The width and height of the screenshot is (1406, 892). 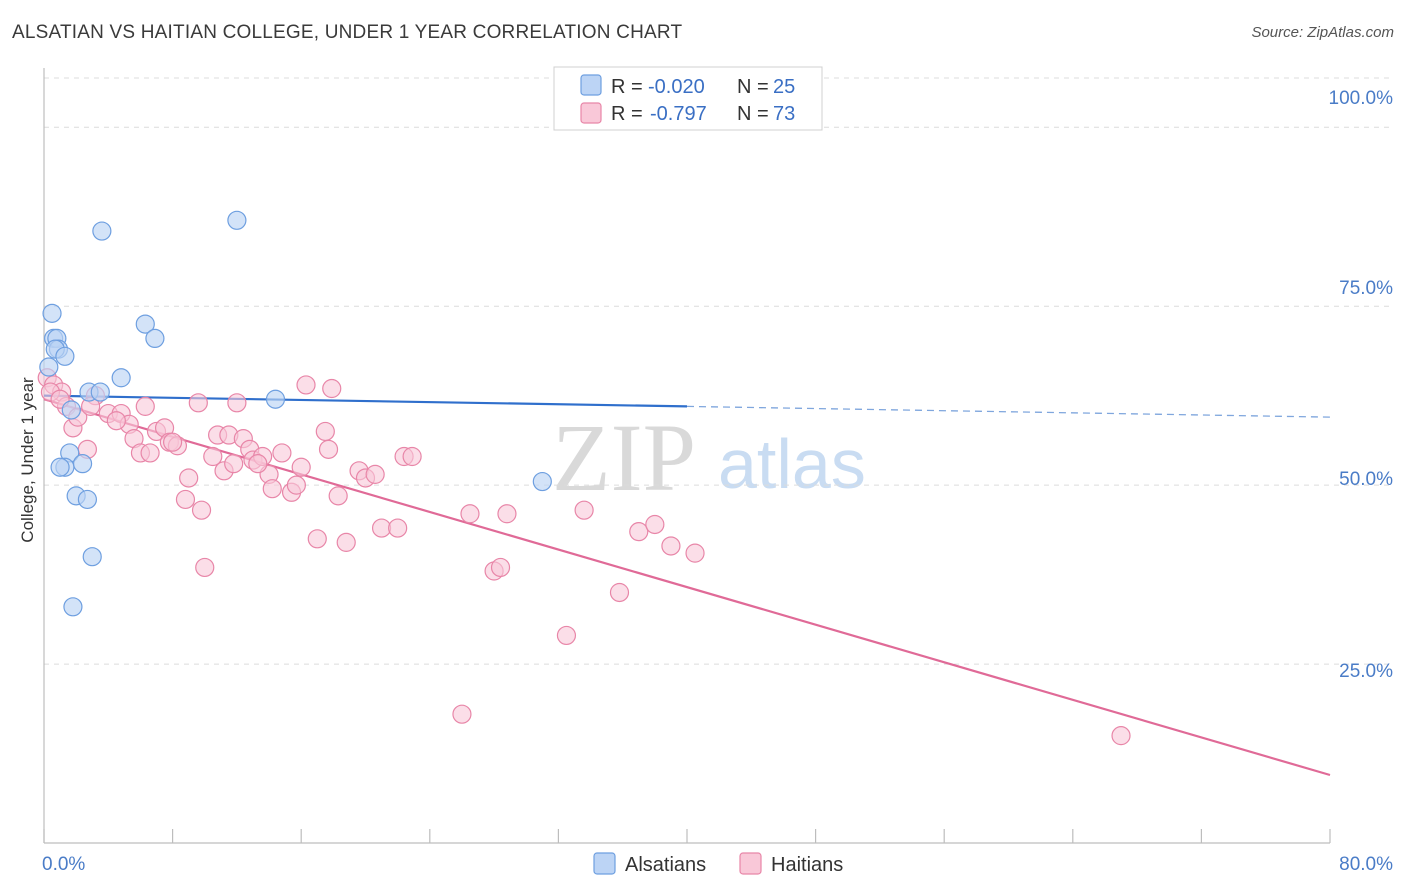 What do you see at coordinates (63, 864) in the screenshot?
I see `x-tick-label-min: 0.0%` at bounding box center [63, 864].